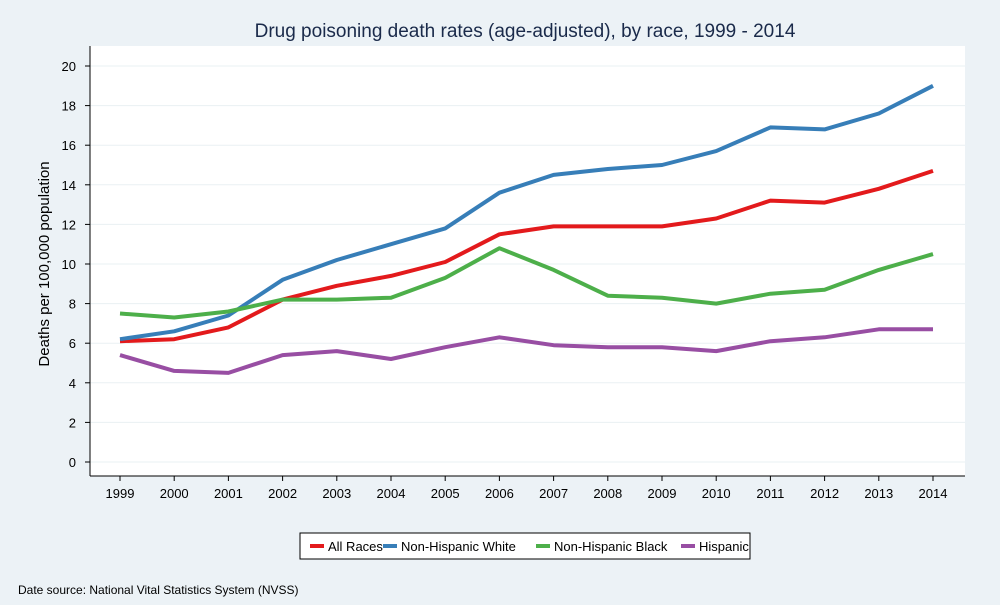 Image resolution: width=1000 pixels, height=605 pixels. I want to click on x-tick-label: 2008, so click(607, 493).